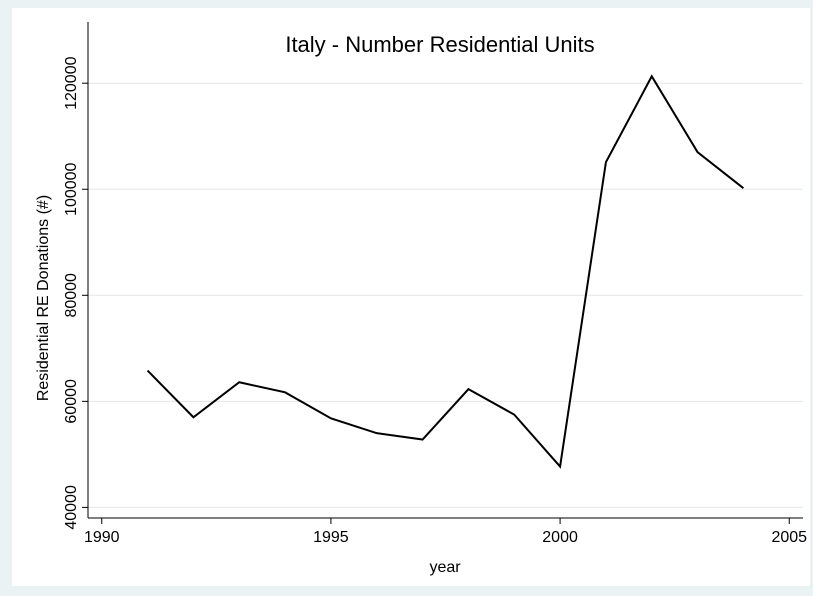 The image size is (813, 596). I want to click on x-tick-label: 2000, so click(560, 537).